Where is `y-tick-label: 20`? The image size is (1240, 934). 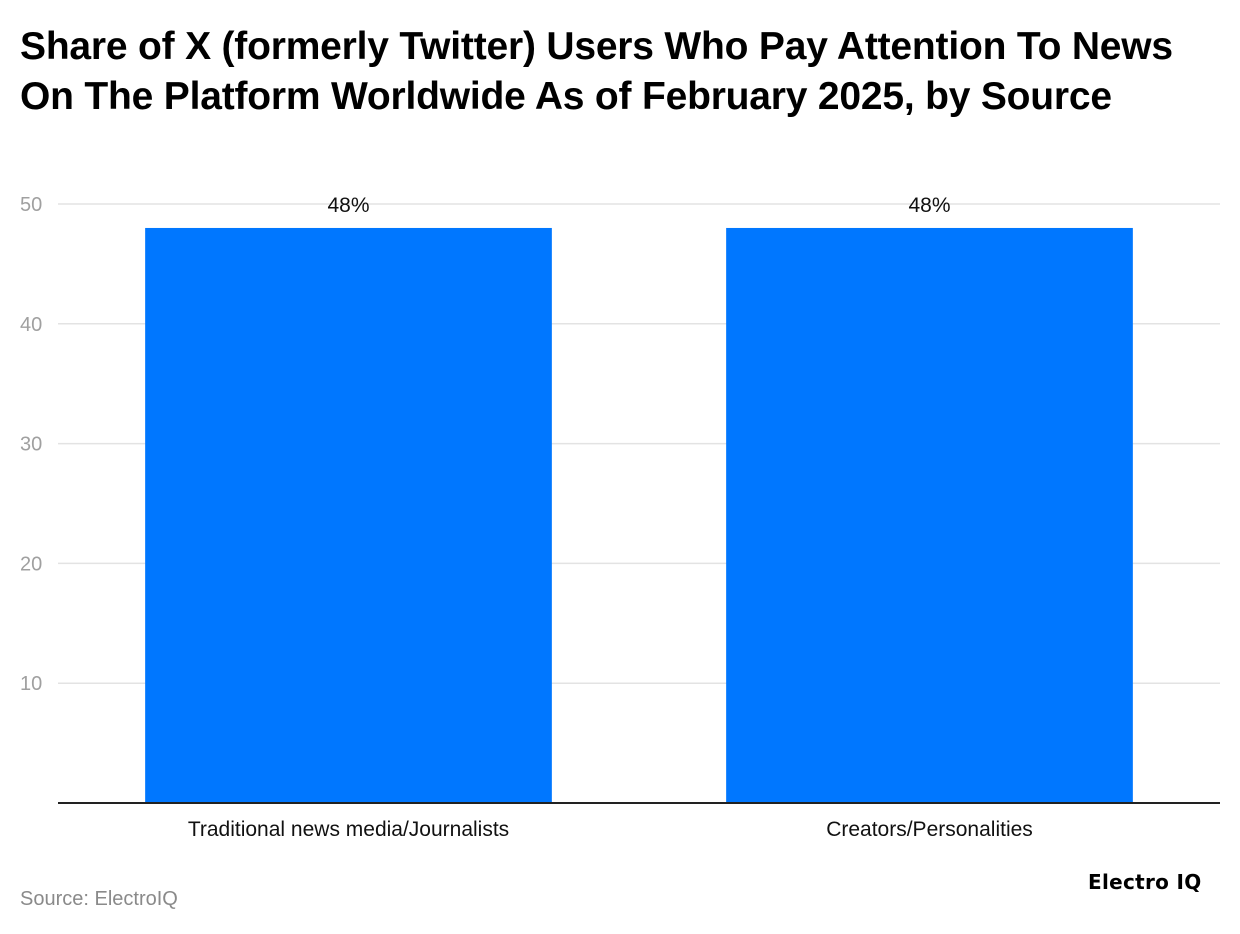 y-tick-label: 20 is located at coordinates (31, 564).